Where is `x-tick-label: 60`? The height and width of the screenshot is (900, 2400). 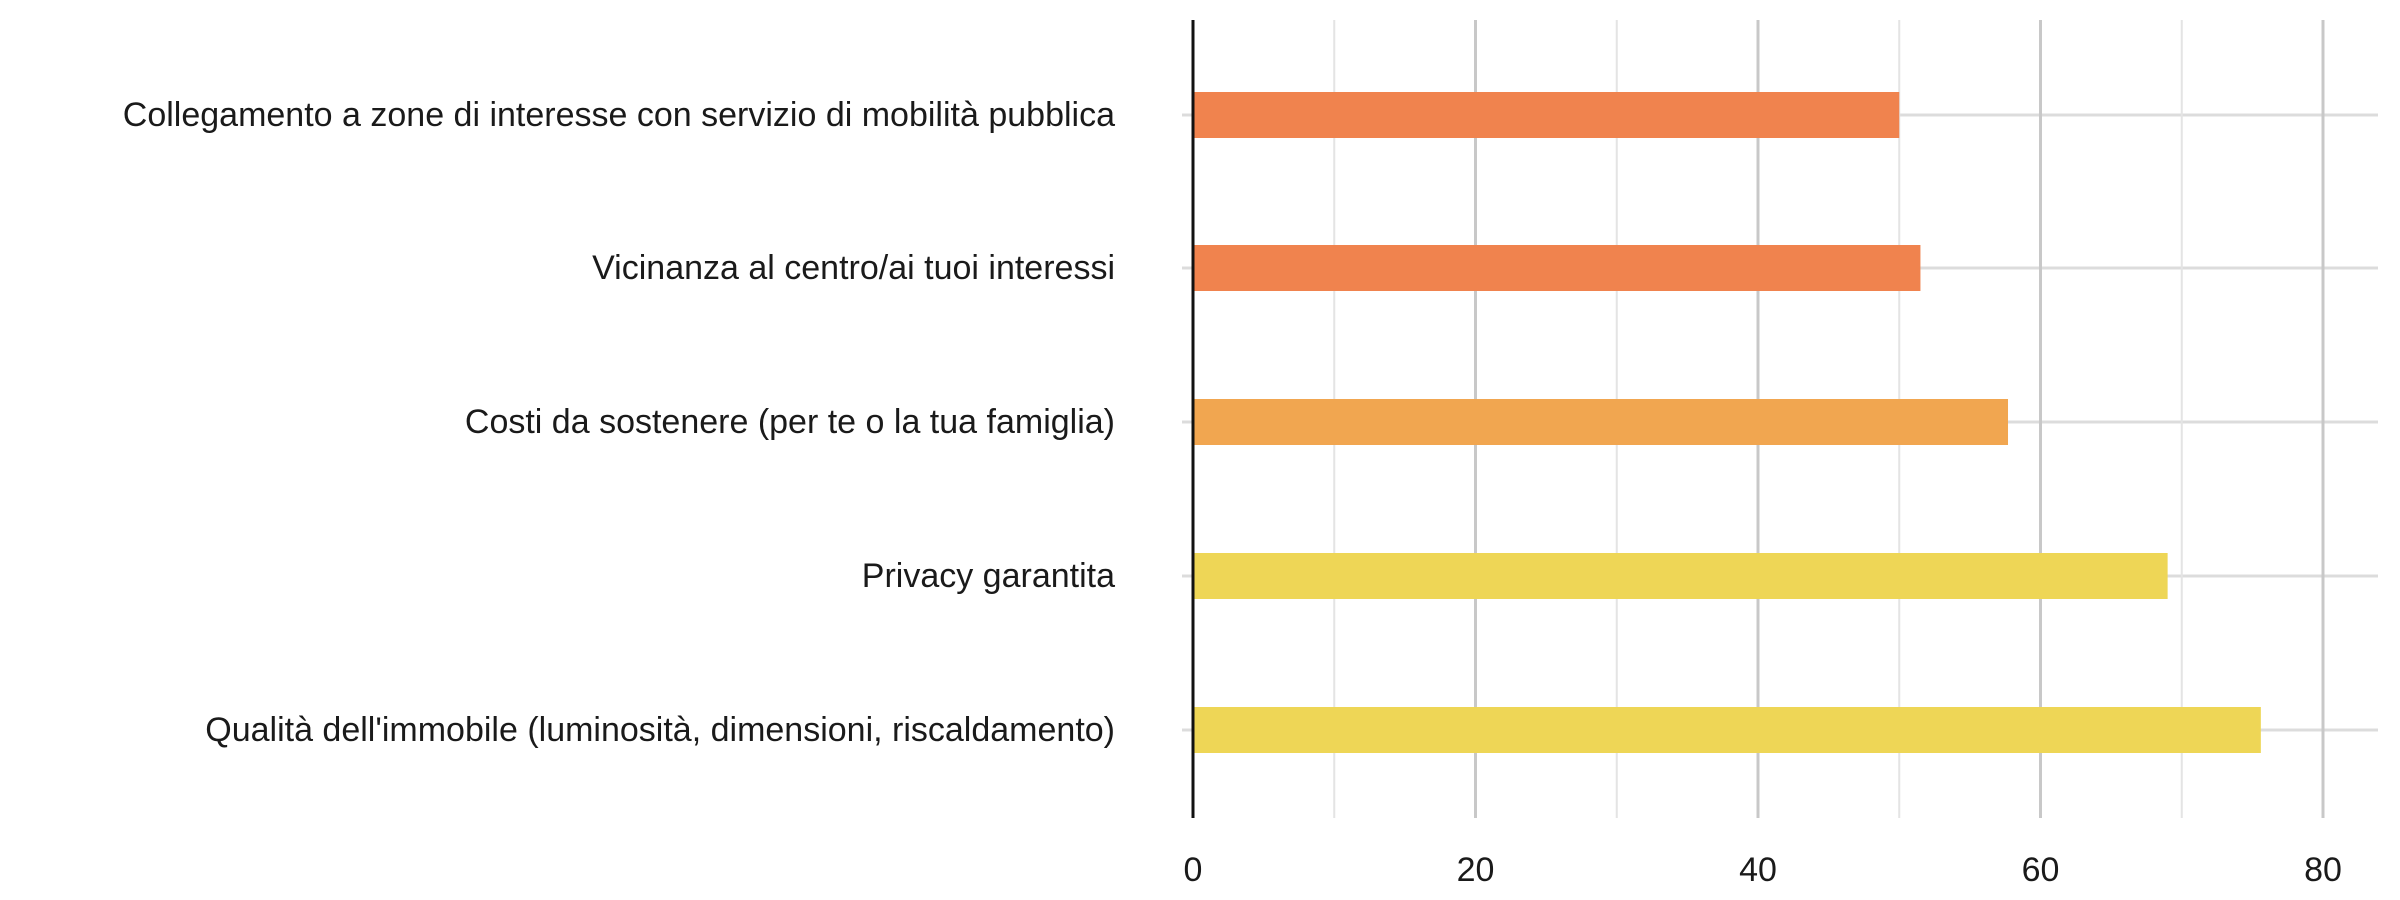
x-tick-label: 60 is located at coordinates (2041, 870).